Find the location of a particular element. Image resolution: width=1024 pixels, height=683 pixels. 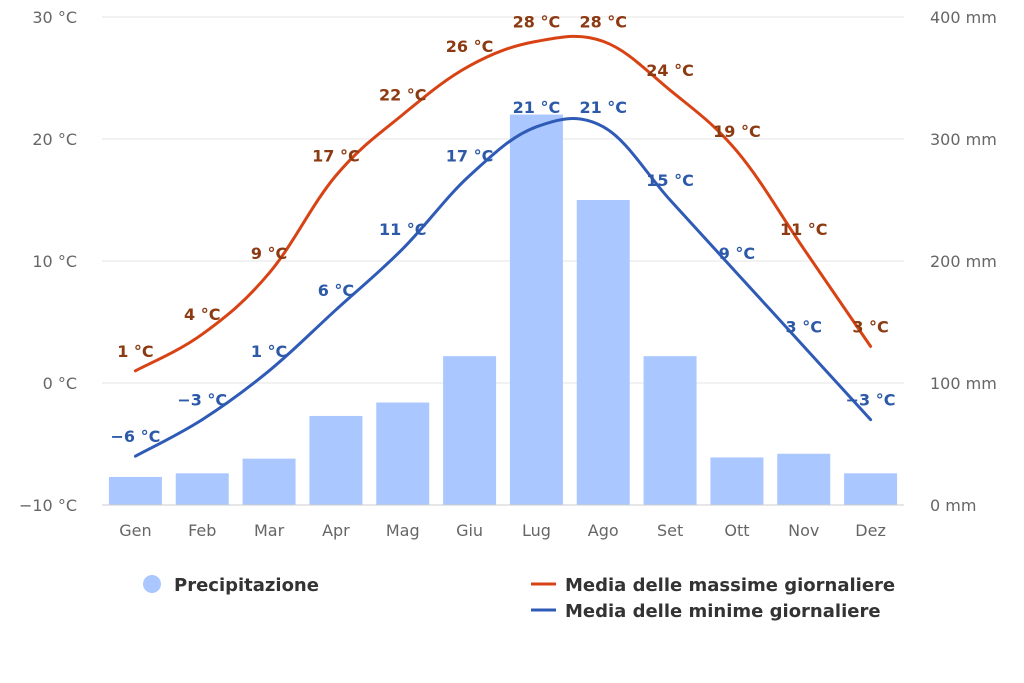

legend-item-min: Media delle minime giornaliere is located at coordinates (706, 611).